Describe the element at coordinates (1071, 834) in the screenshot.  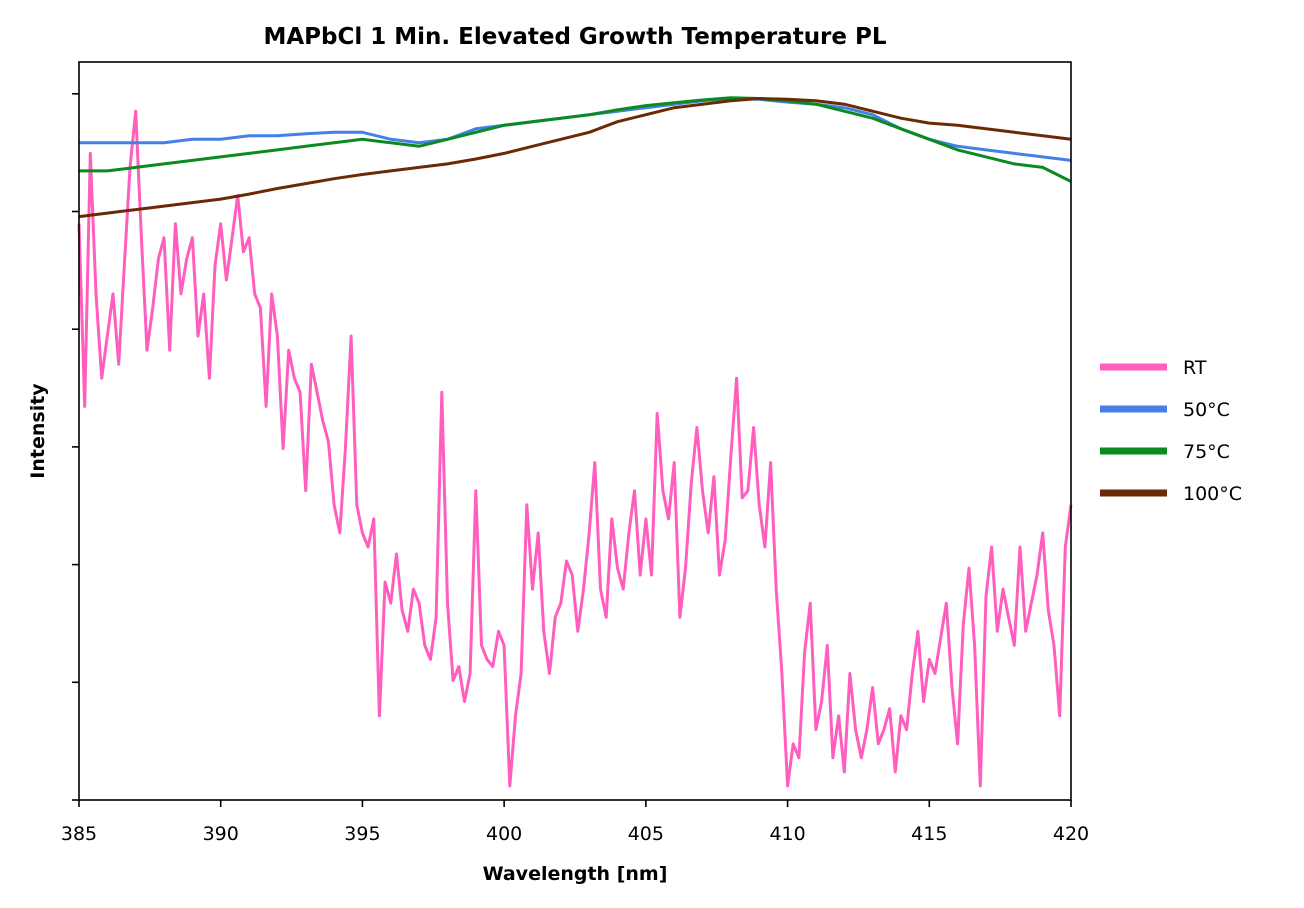
I see `x-tick-label: 420` at that location.